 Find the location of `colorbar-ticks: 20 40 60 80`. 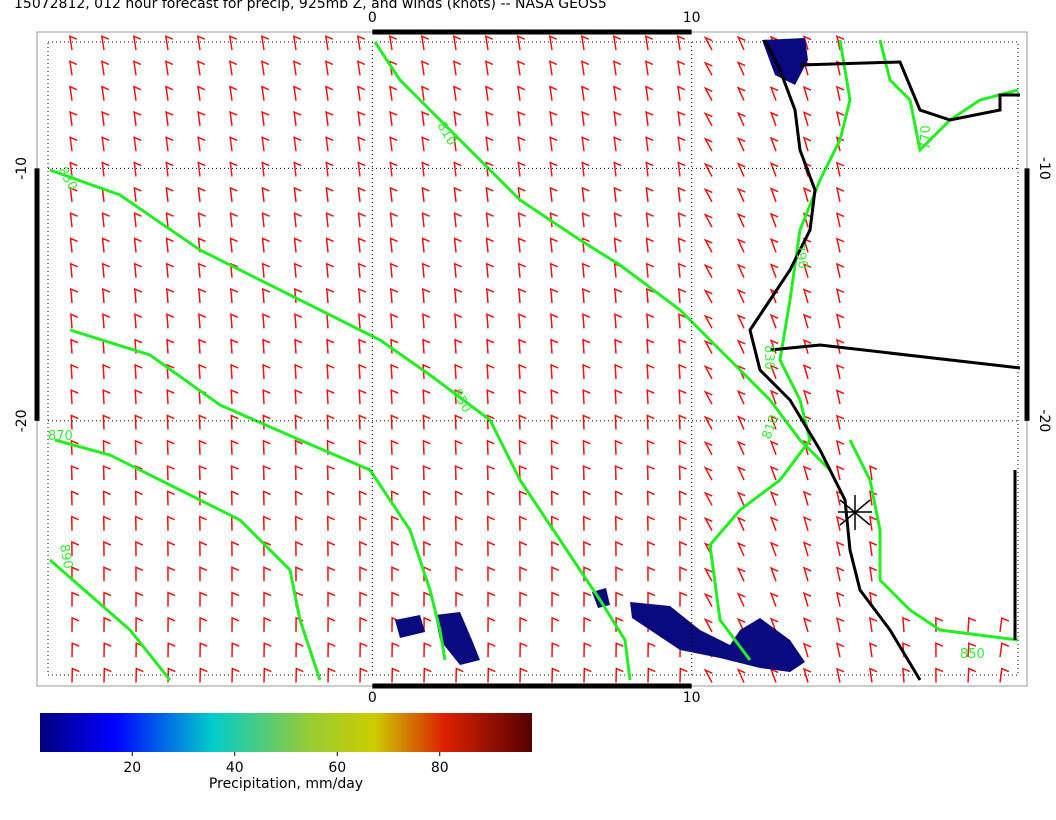

colorbar-ticks: 20 40 60 80 is located at coordinates (286, 764).